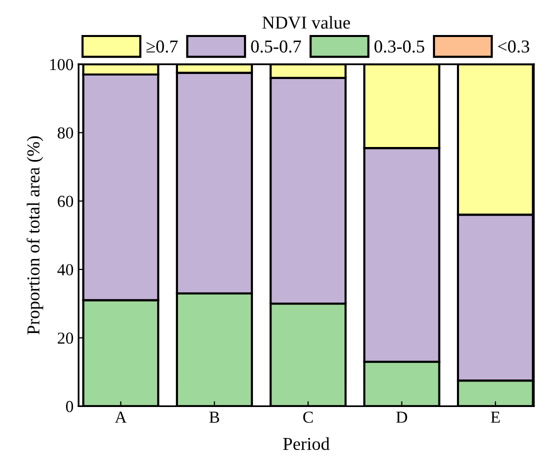  Describe the element at coordinates (495, 417) in the screenshot. I see `x-tick-label: E` at that location.